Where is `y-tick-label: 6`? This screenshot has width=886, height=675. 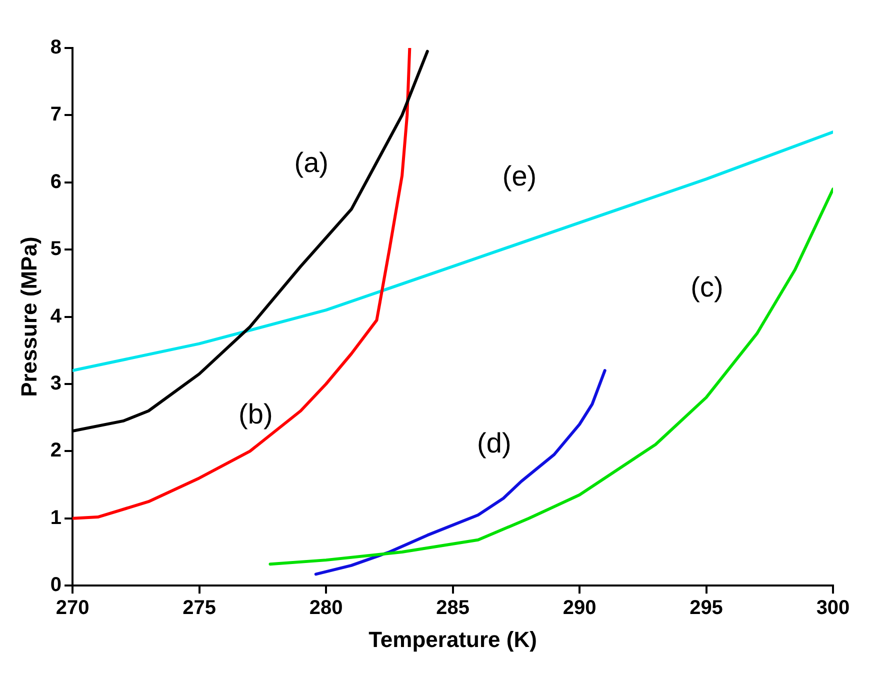 y-tick-label: 6 is located at coordinates (56, 181).